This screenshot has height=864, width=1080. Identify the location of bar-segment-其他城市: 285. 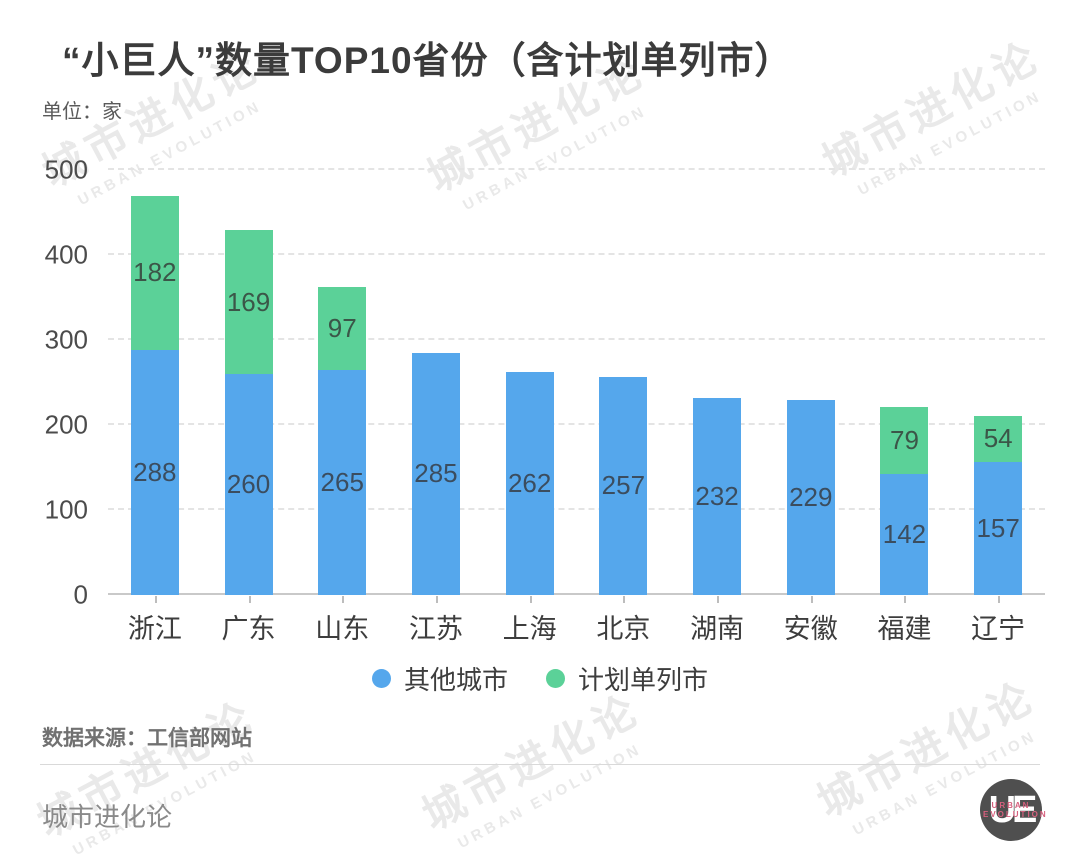
(435, 473).